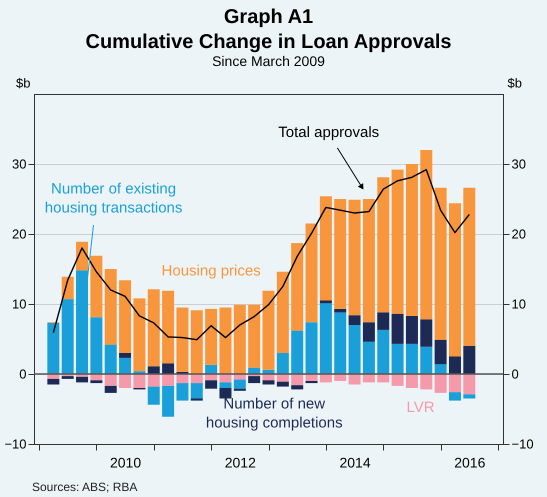 Image resolution: width=547 pixels, height=497 pixels. I want to click on chart-subtitle: Since March 2009, so click(269, 61).